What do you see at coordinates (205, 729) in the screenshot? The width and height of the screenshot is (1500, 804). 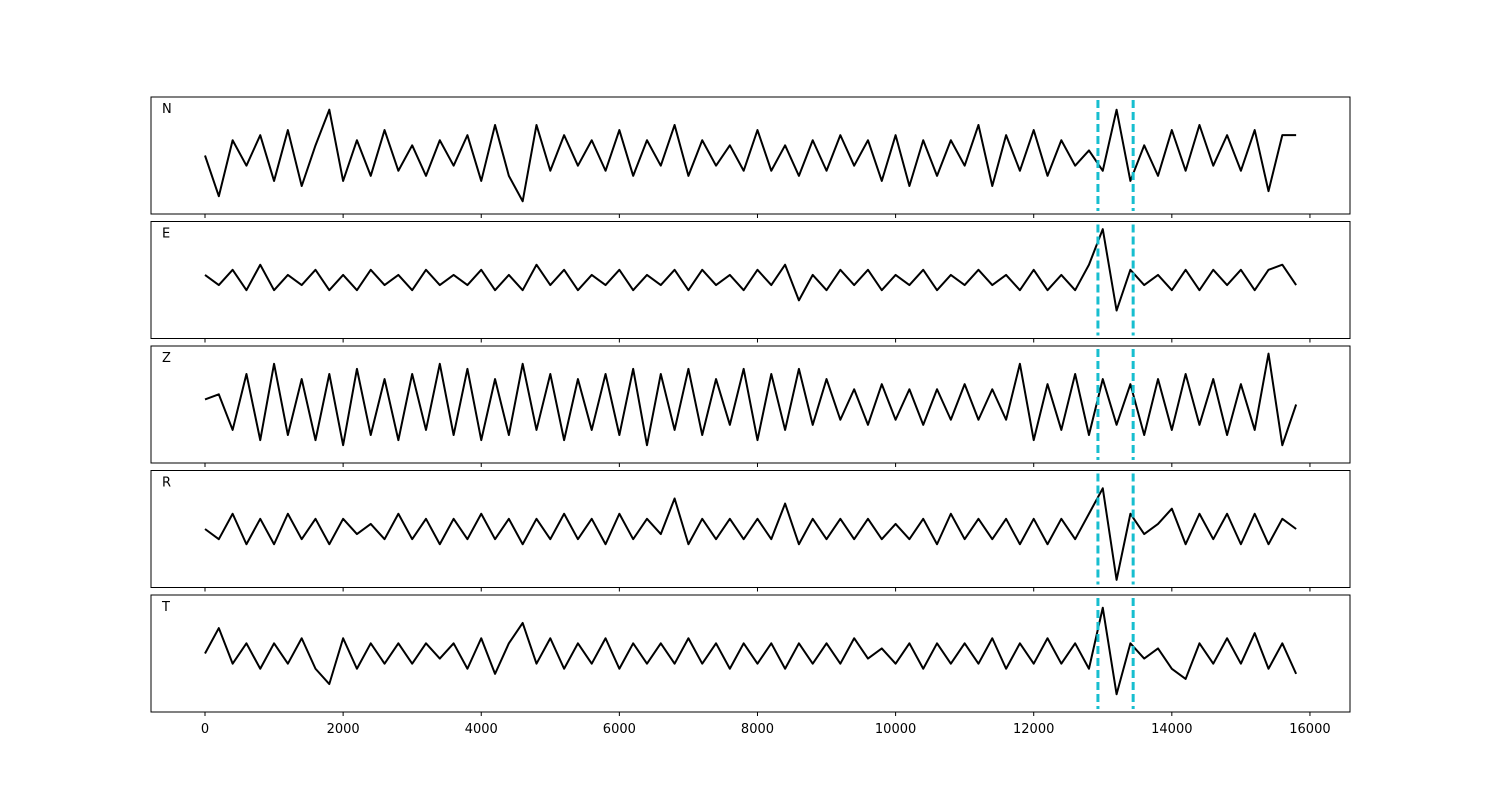 I see `x-tick-label: 0` at bounding box center [205, 729].